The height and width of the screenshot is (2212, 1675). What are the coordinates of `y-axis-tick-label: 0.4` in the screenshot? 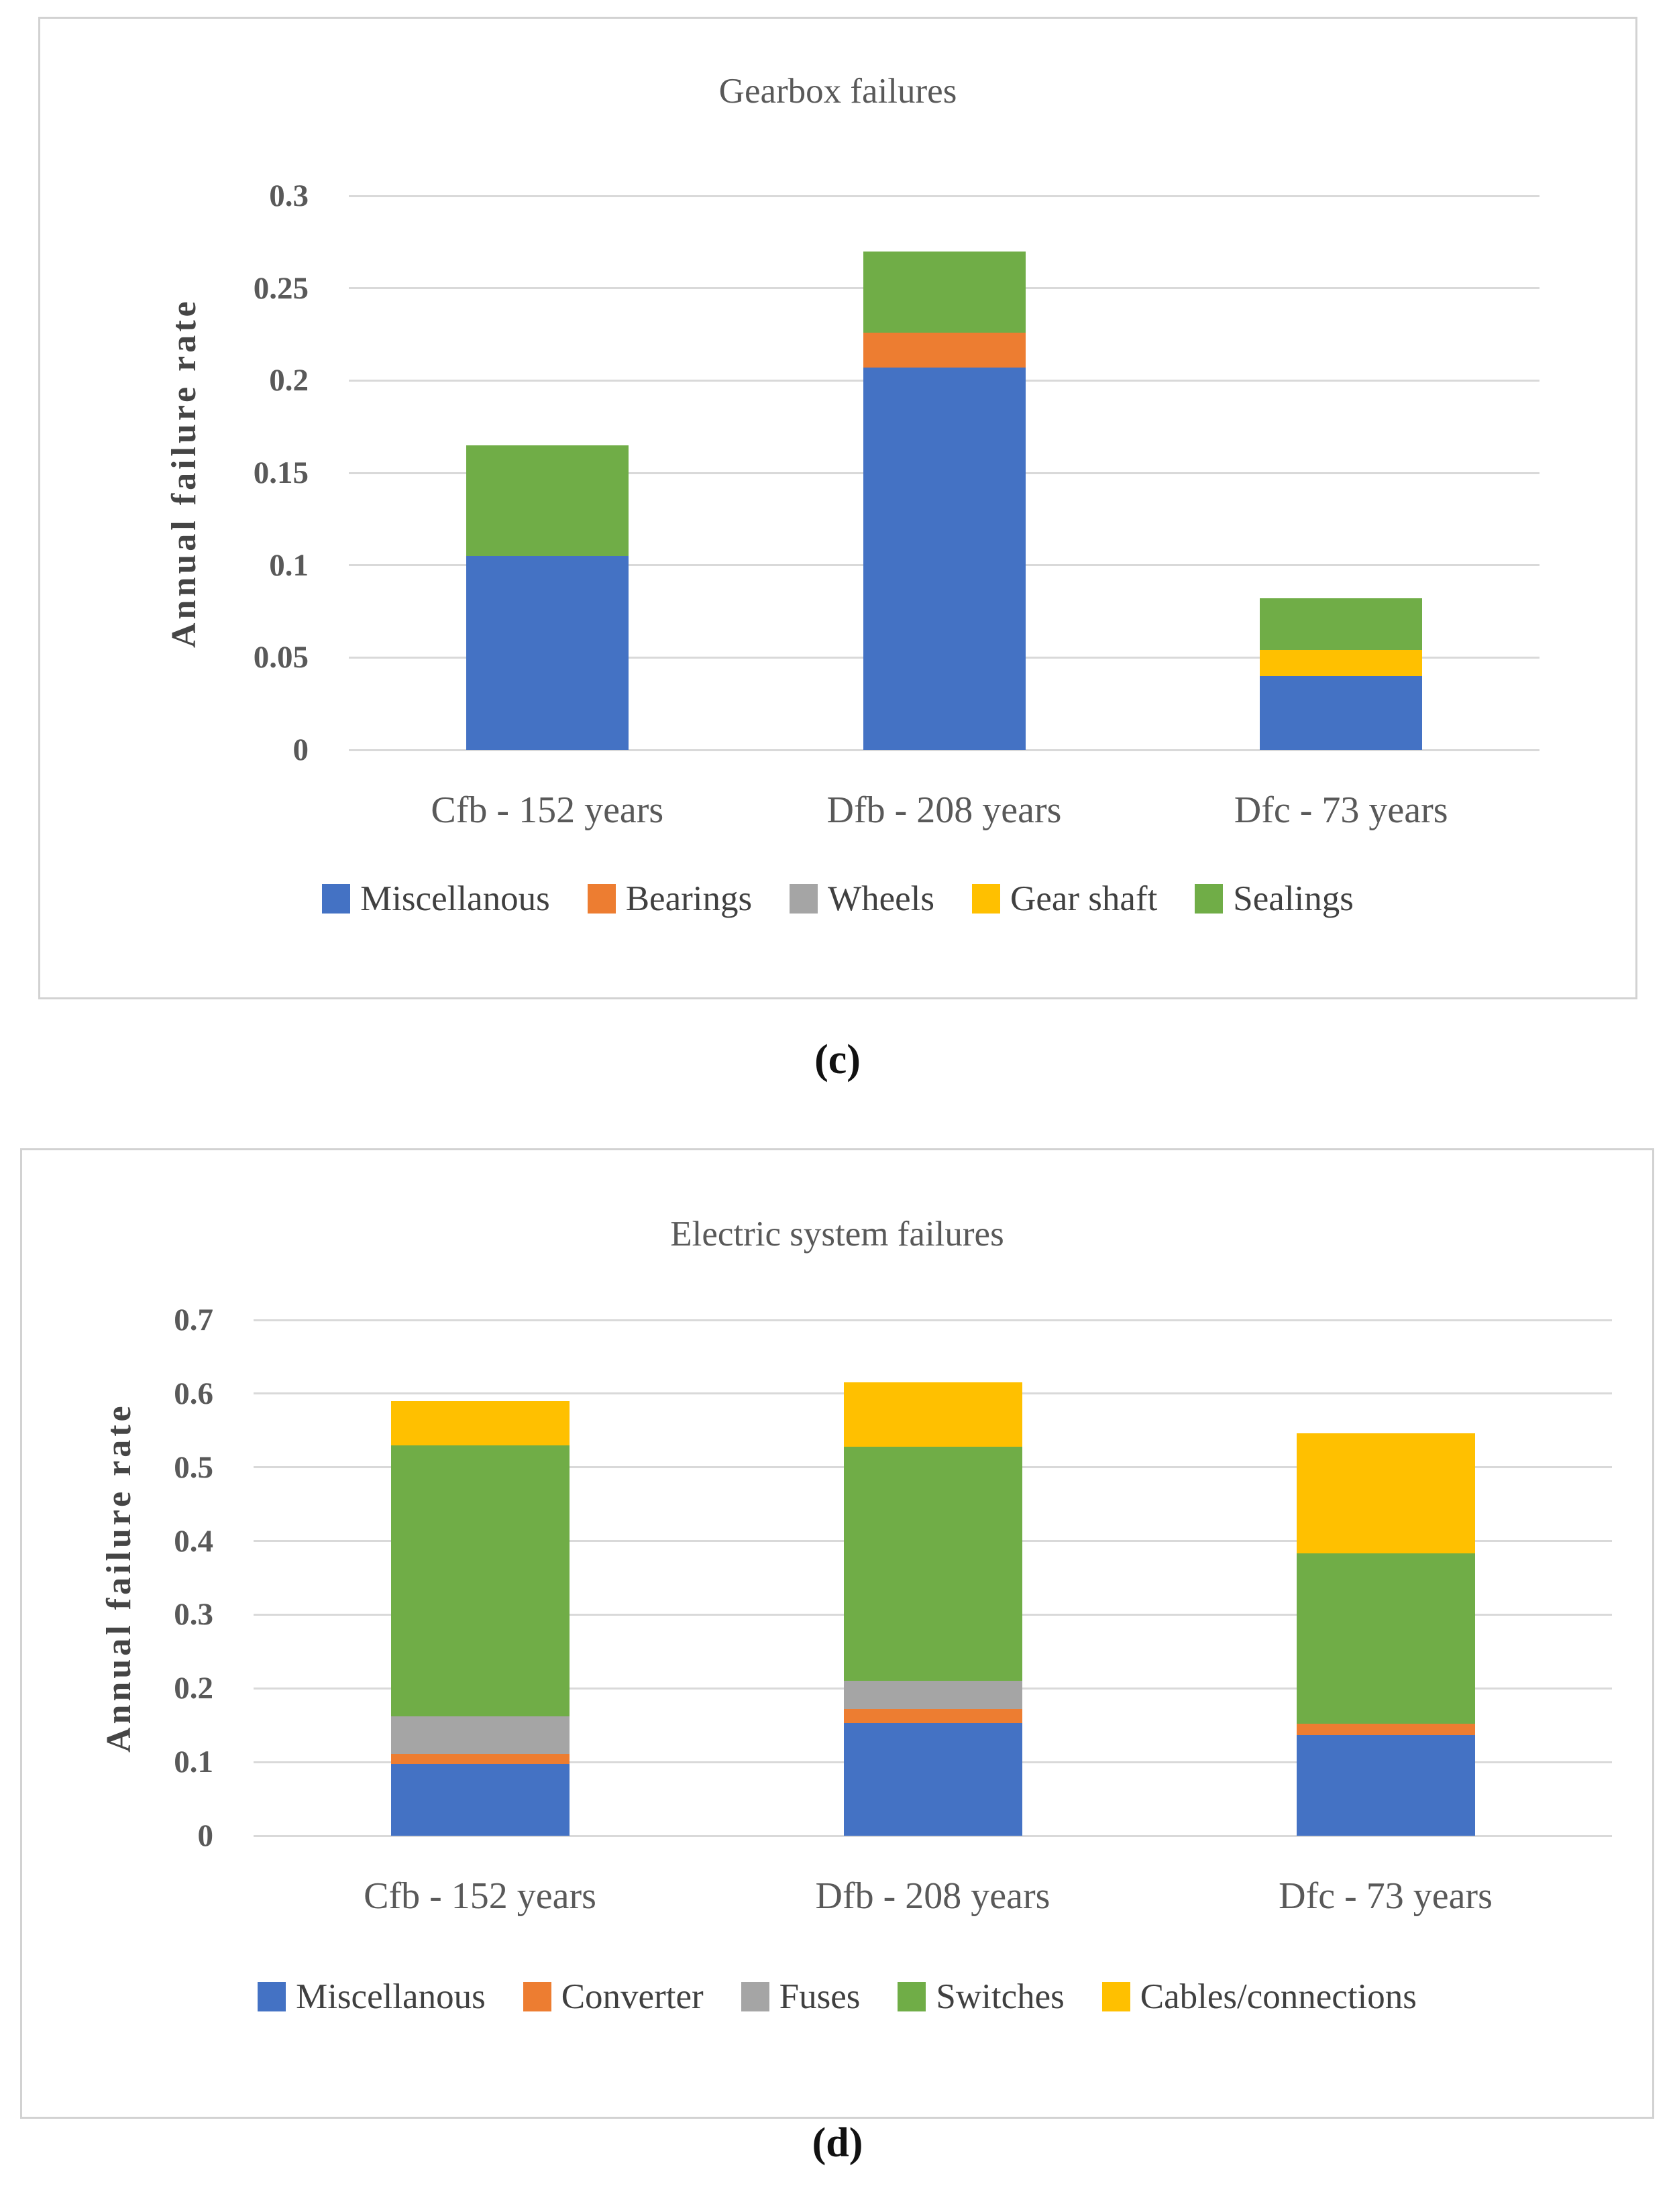 It's located at (193, 1541).